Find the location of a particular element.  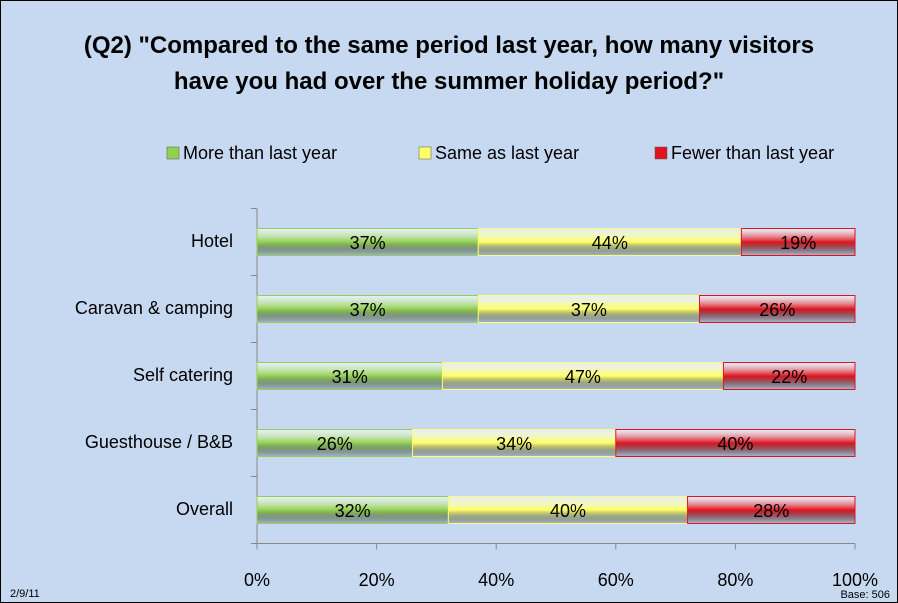

data-label: 31% is located at coordinates (350, 377).